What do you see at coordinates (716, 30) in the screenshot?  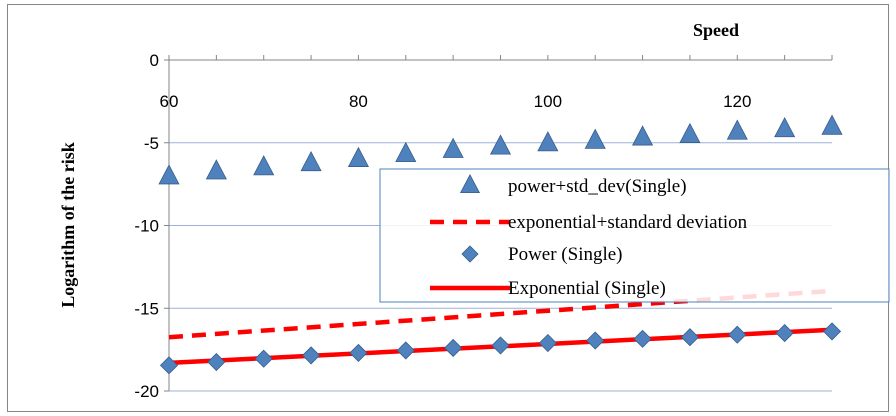 I see `x-axis-title: Speed` at bounding box center [716, 30].